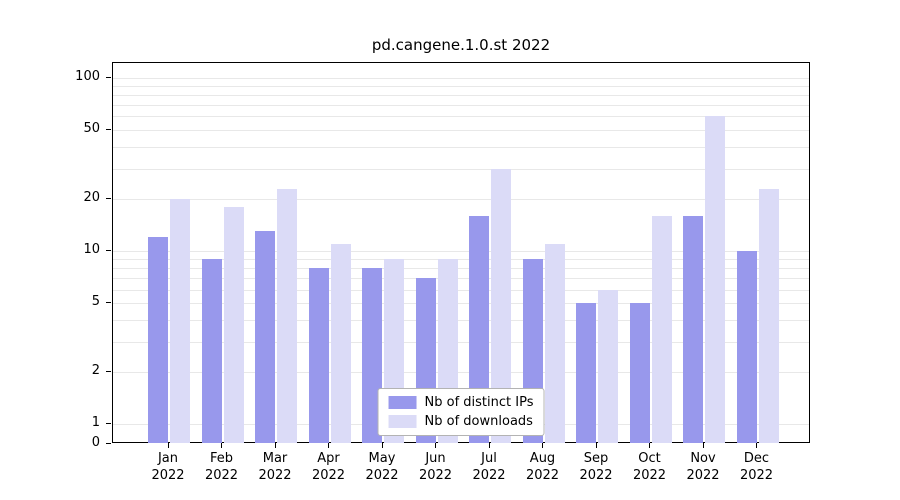  Describe the element at coordinates (222, 467) in the screenshot. I see `x-tick-label: Feb 2022` at that location.